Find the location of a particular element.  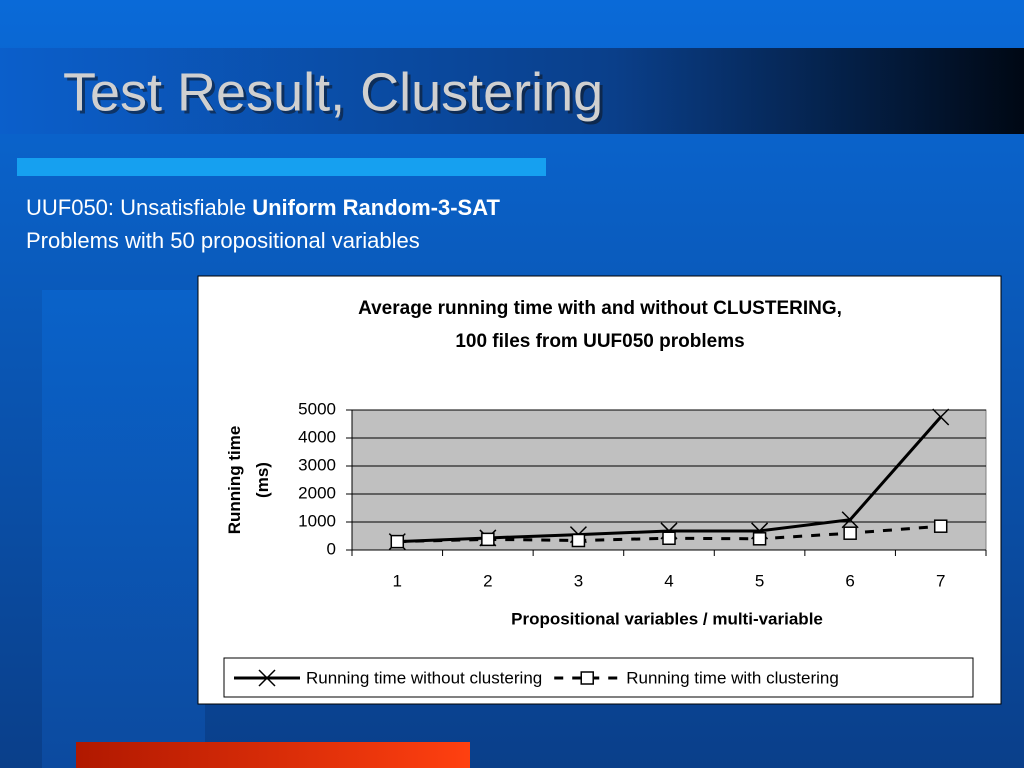

x-axis-label: Propositional variables / multi-variable is located at coordinates (667, 618).